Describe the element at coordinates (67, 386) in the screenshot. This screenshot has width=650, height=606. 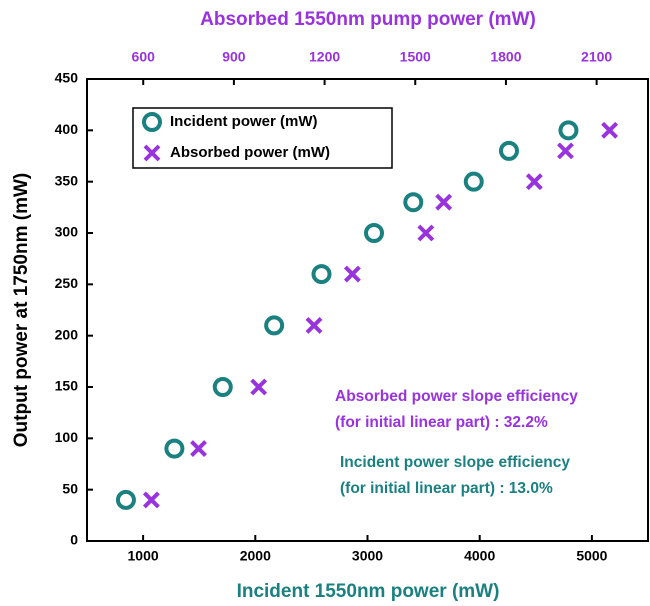
I see `y-tick-label: 150` at that location.